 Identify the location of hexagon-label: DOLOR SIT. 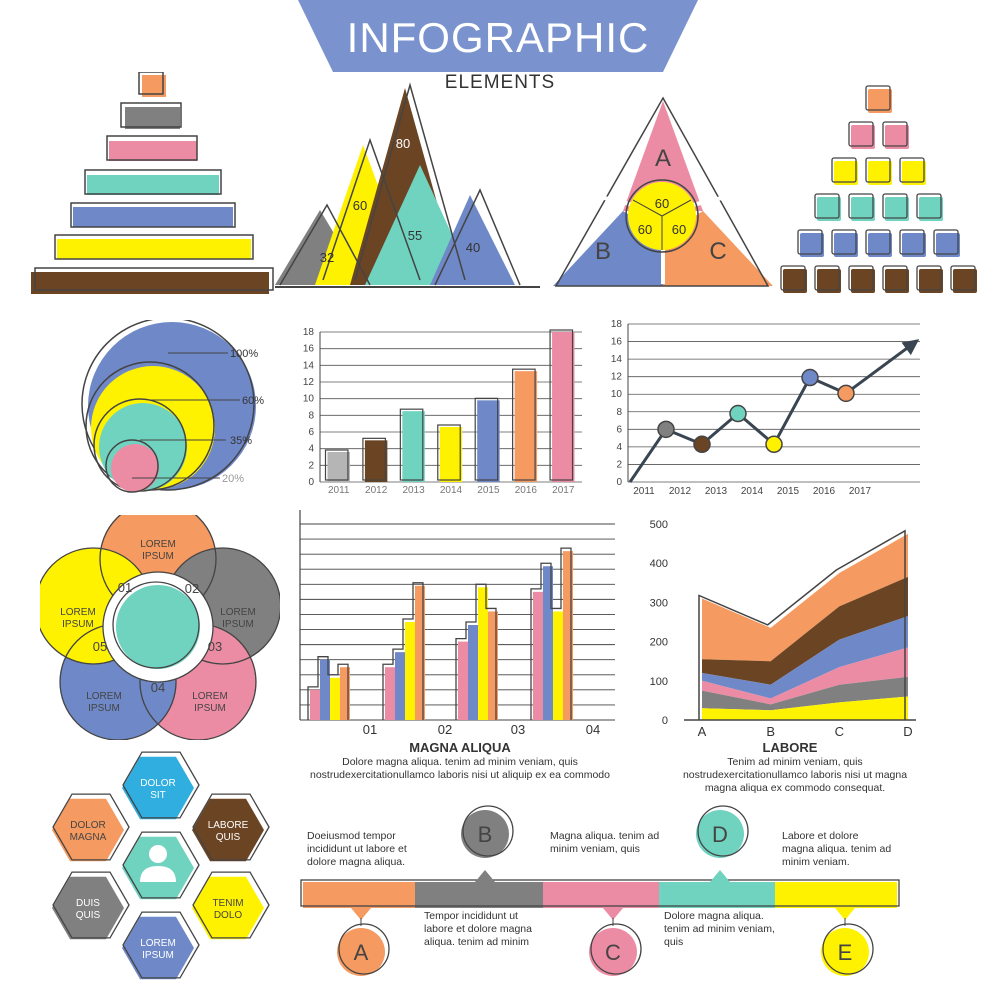
(158, 789).